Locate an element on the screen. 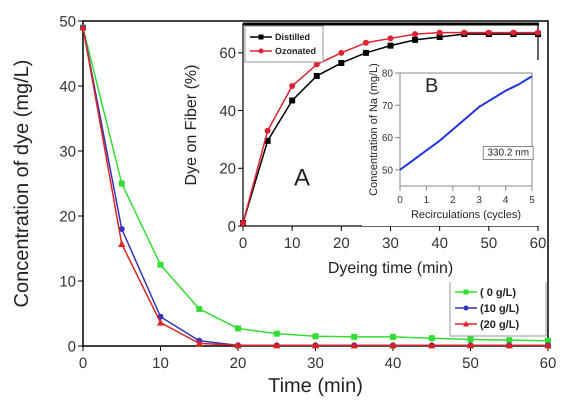 Image resolution: width=569 pixels, height=406 pixels. legend-label: (10 g/L) is located at coordinates (500, 308).